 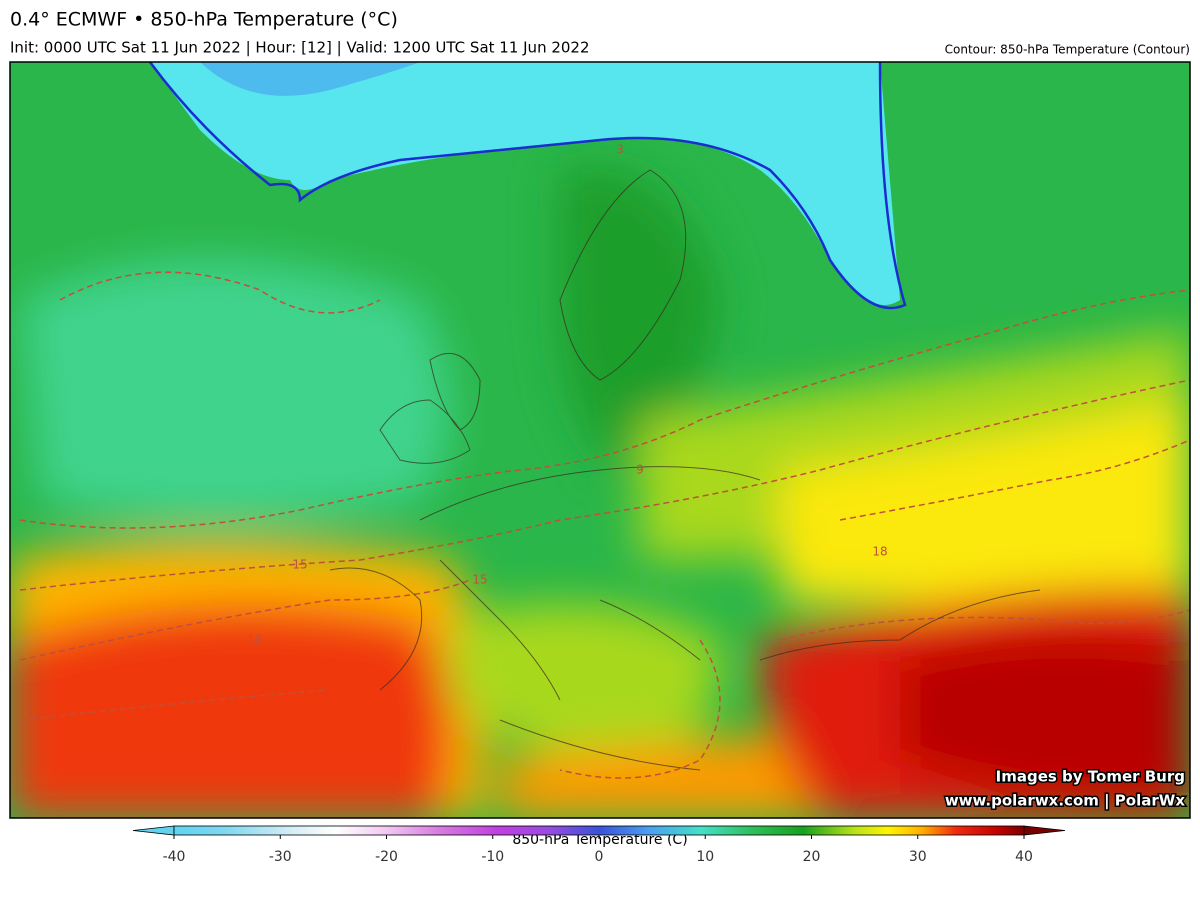 What do you see at coordinates (174, 857) in the screenshot?
I see `colorbar-tick-label: -40` at bounding box center [174, 857].